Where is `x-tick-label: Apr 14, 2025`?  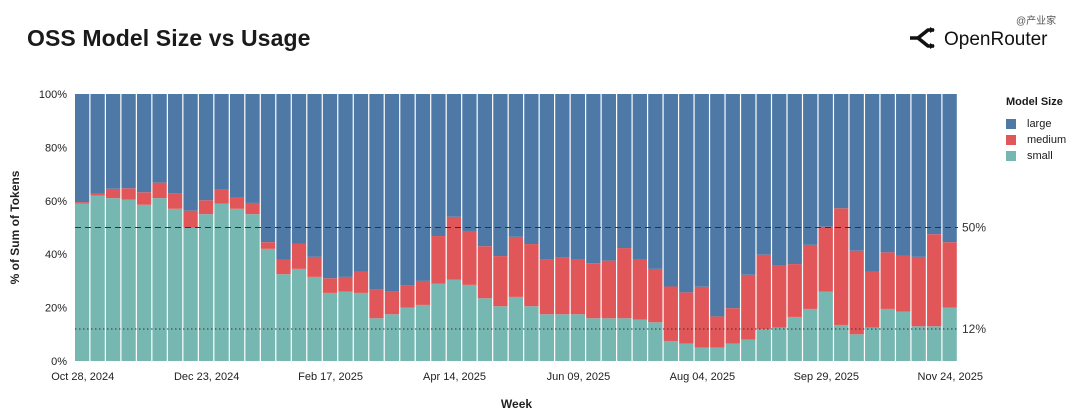 x-tick-label: Apr 14, 2025 is located at coordinates (454, 377).